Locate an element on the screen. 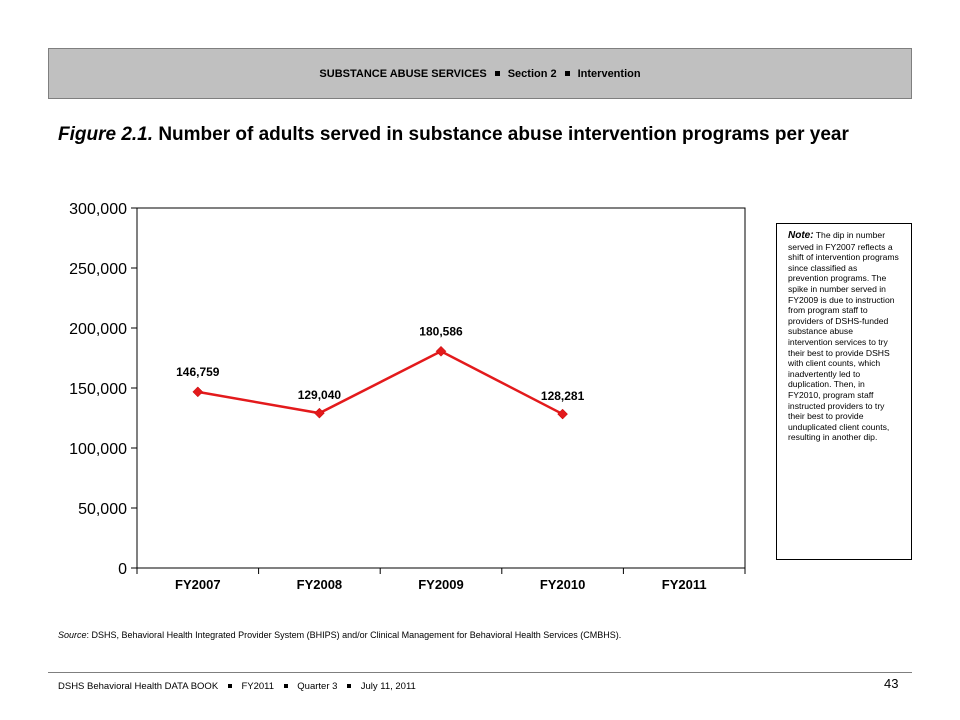 The width and height of the screenshot is (960, 720). note-label: Note: is located at coordinates (801, 235).